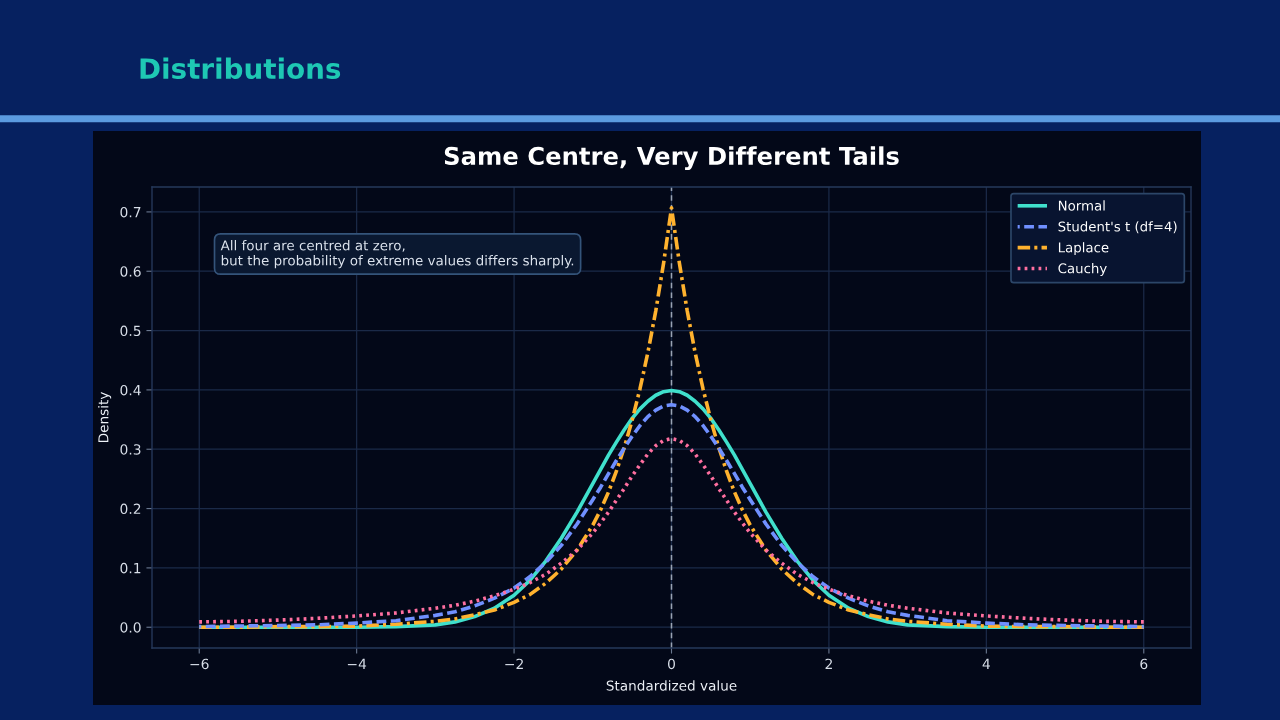 The width and height of the screenshot is (1280, 720). What do you see at coordinates (1117, 227) in the screenshot?
I see `legend-label: Student's t (df=4)` at bounding box center [1117, 227].